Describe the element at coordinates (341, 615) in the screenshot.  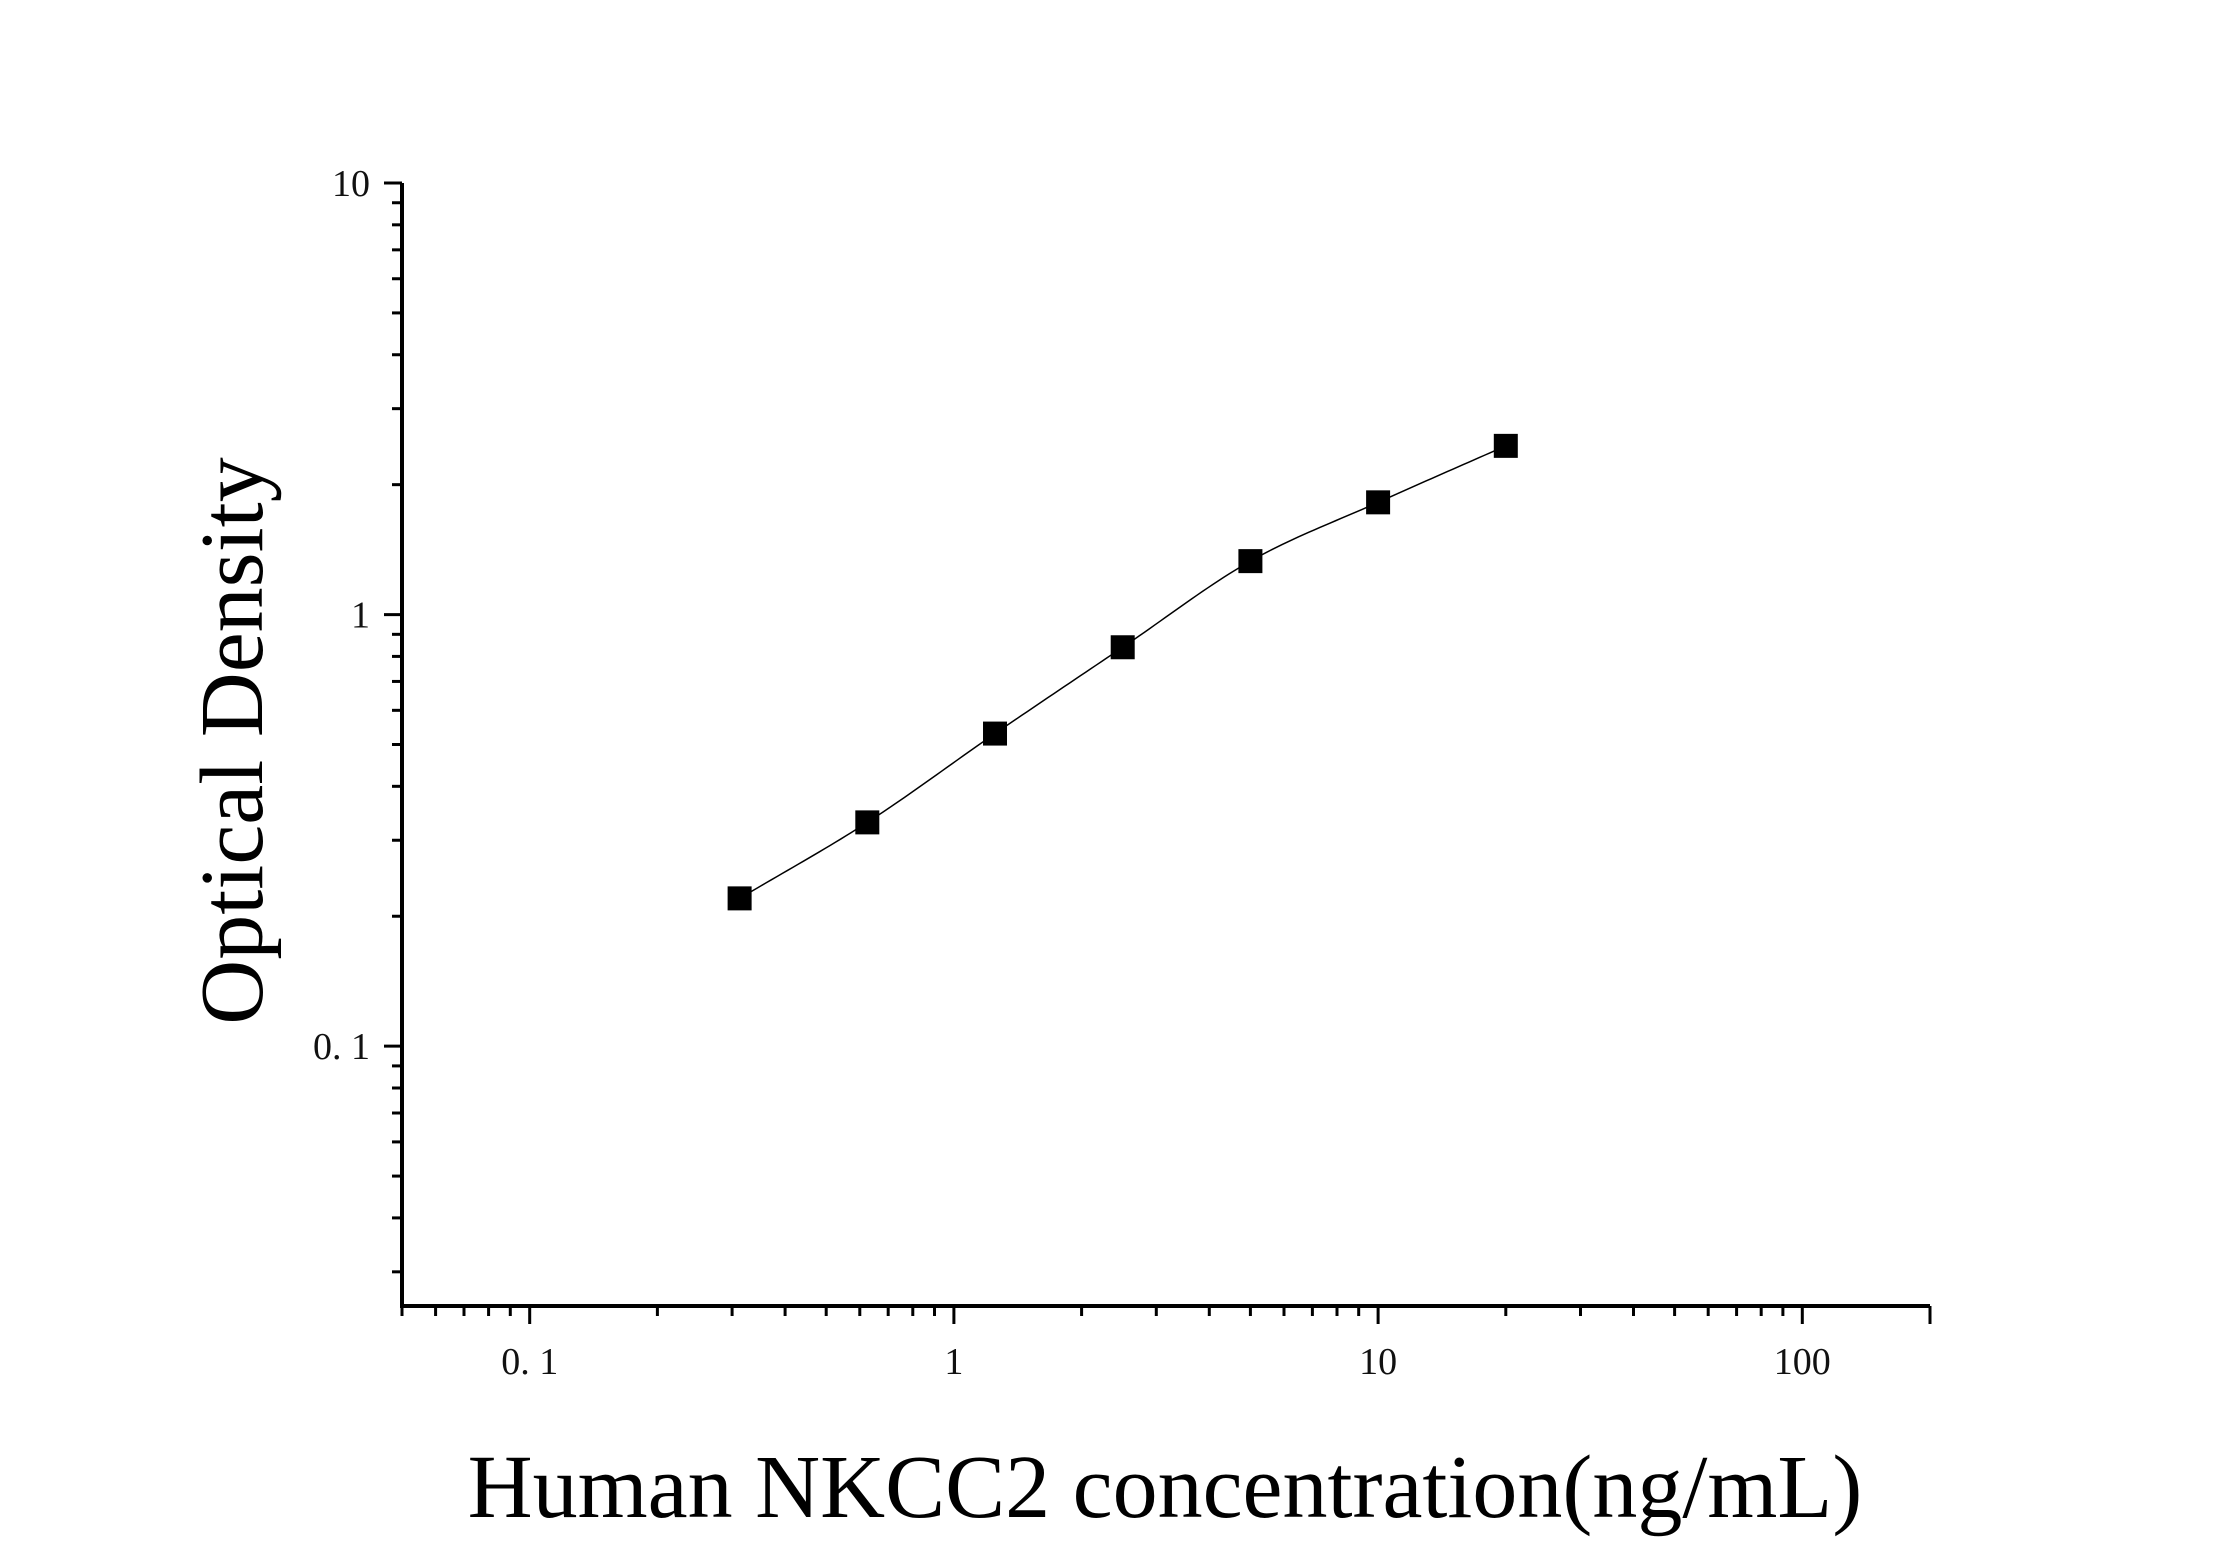
I see `y-tick-labels: 0. 1 1 10` at that location.